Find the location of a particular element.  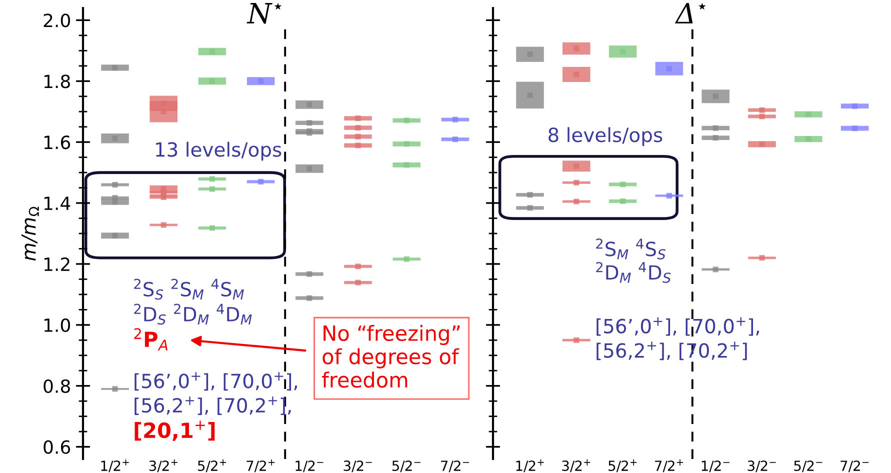

annotation: [20,1$^{+}$] is located at coordinates (174, 430).